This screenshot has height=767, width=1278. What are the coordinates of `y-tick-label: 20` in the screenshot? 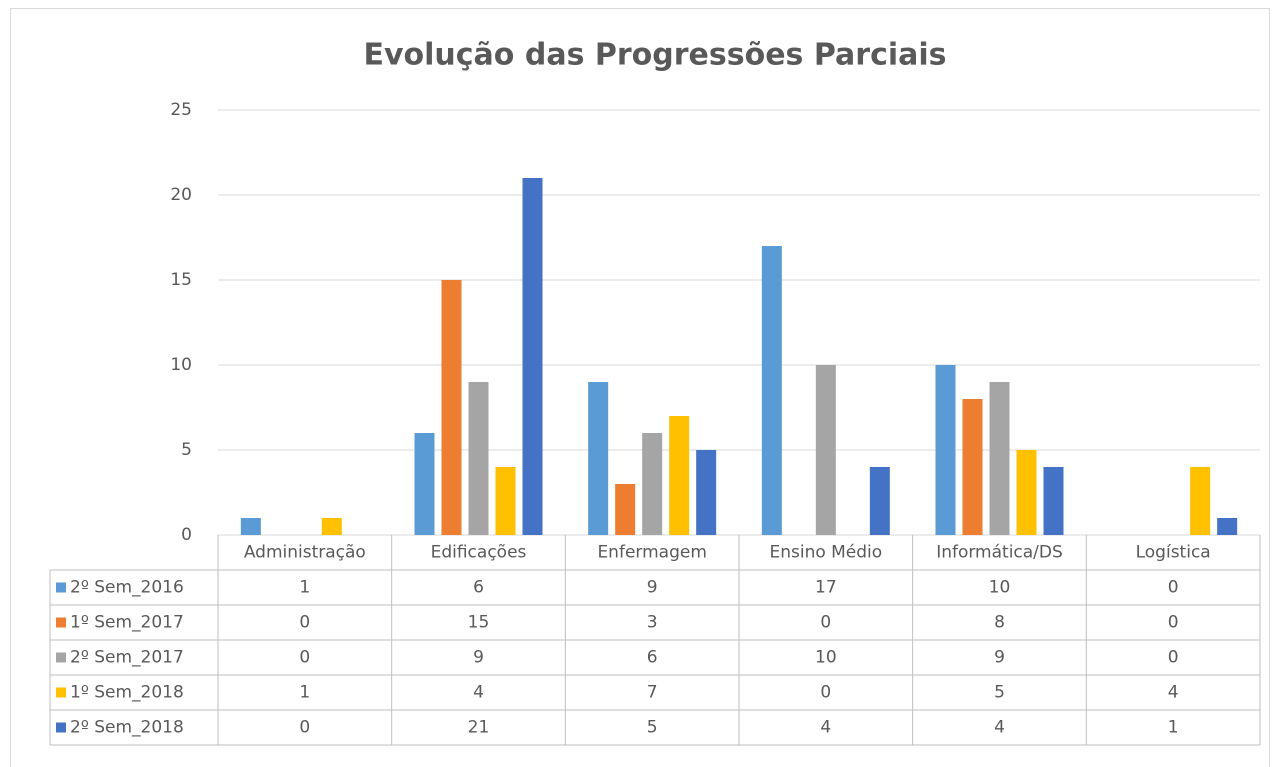 It's located at (181, 195).